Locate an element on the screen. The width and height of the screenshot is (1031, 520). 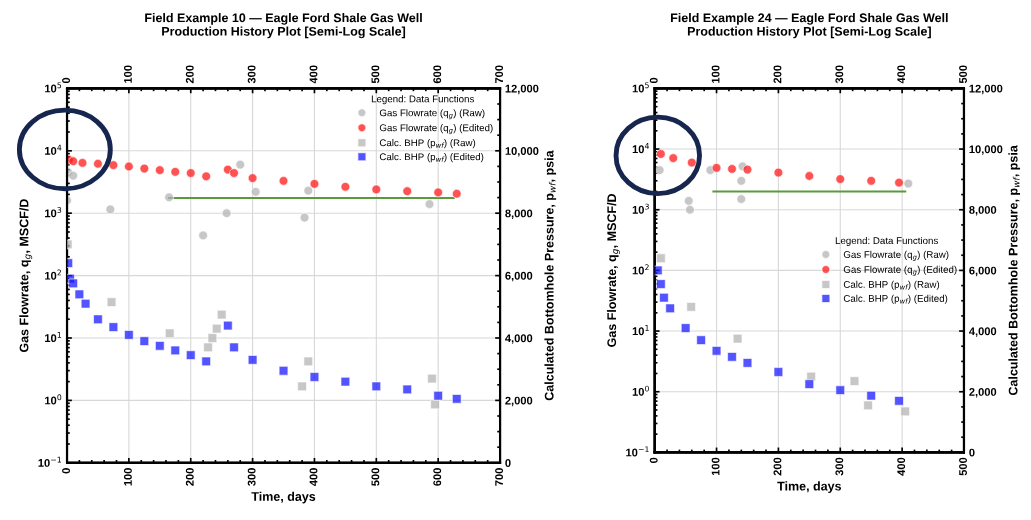
x-tick-label: 600 is located at coordinates (437, 74).